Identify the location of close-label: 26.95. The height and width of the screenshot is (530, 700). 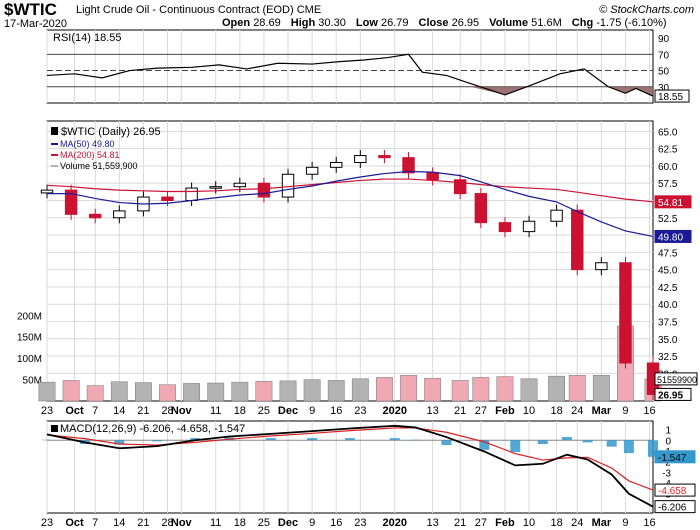
(670, 395).